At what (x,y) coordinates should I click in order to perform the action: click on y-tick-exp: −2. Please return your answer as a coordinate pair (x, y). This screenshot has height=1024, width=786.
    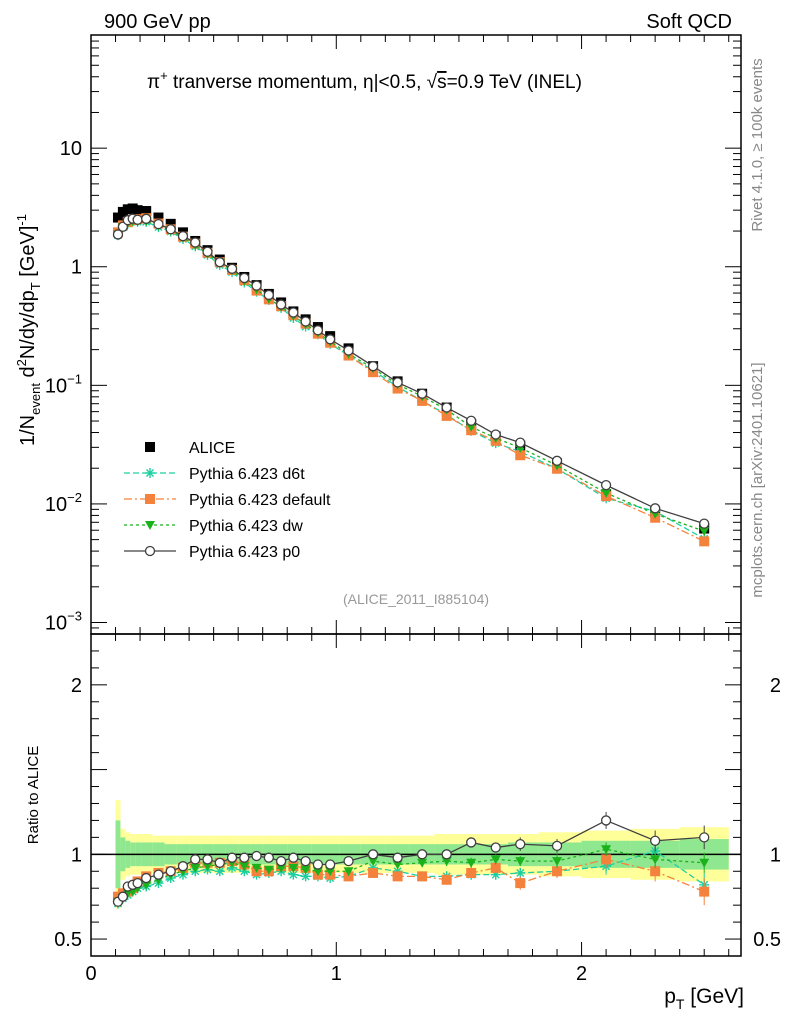
    Looking at the image, I should click on (74, 497).